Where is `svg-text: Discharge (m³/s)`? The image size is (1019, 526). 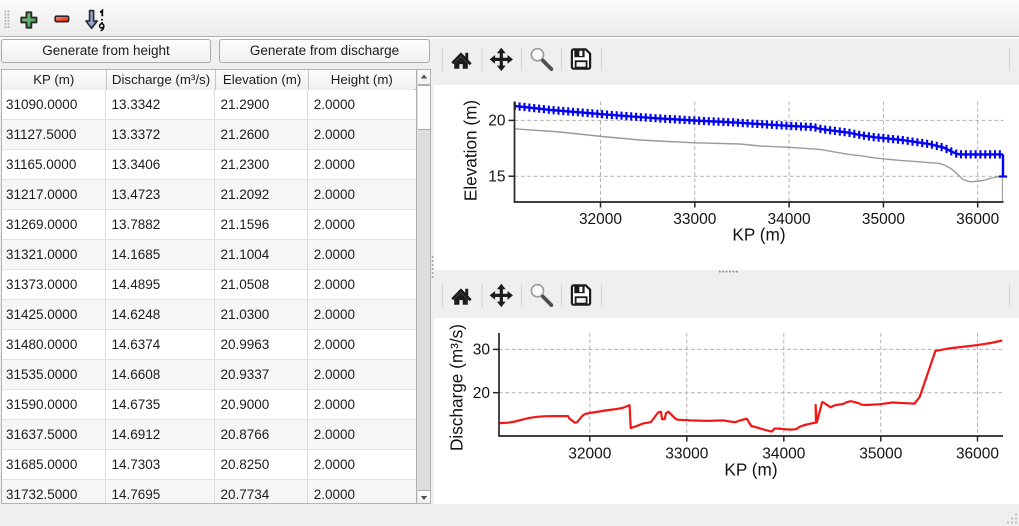 svg-text: Discharge (m³/s) is located at coordinates (457, 387).